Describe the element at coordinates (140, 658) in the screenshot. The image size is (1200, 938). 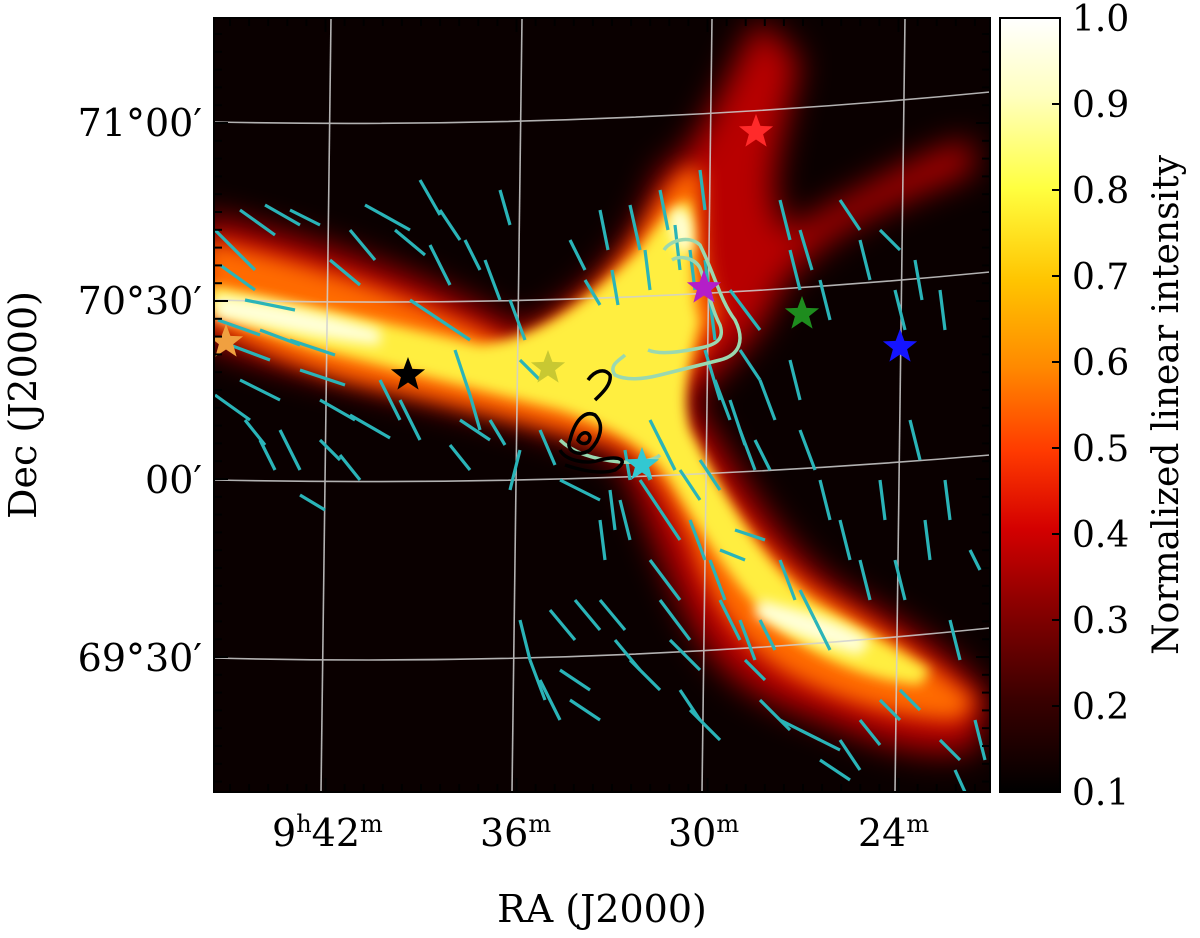
I see `y-tick-label: 69°30′` at that location.